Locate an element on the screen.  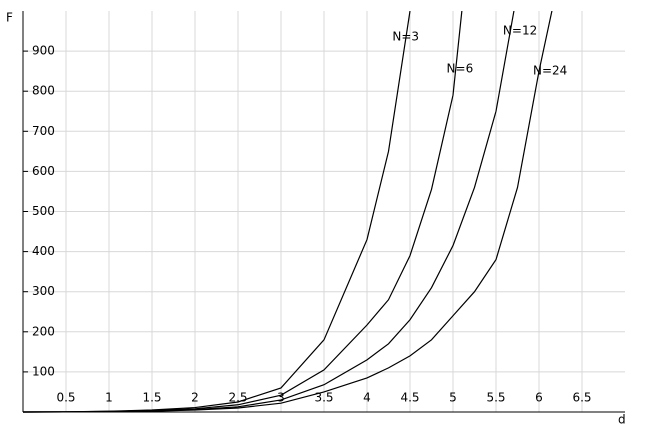
x-tick-label: 6 is located at coordinates (539, 398).